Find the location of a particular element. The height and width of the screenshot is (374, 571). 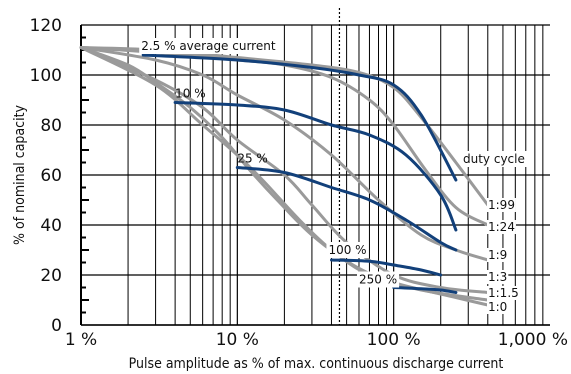

average-current-label: 2.5 % average current is located at coordinates (208, 46).